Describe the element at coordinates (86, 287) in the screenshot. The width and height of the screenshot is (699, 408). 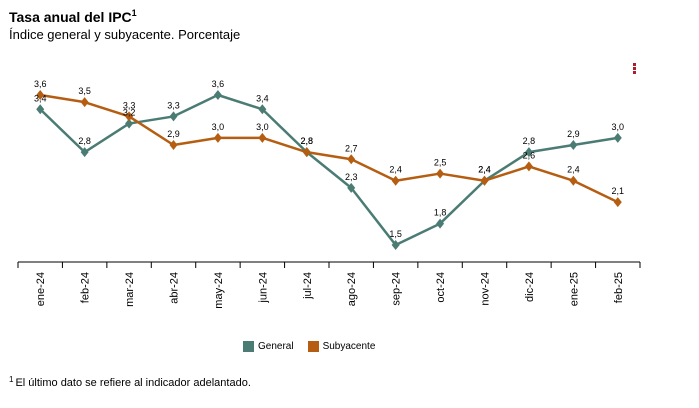
I see `x-tick-label: feb-24` at that location.